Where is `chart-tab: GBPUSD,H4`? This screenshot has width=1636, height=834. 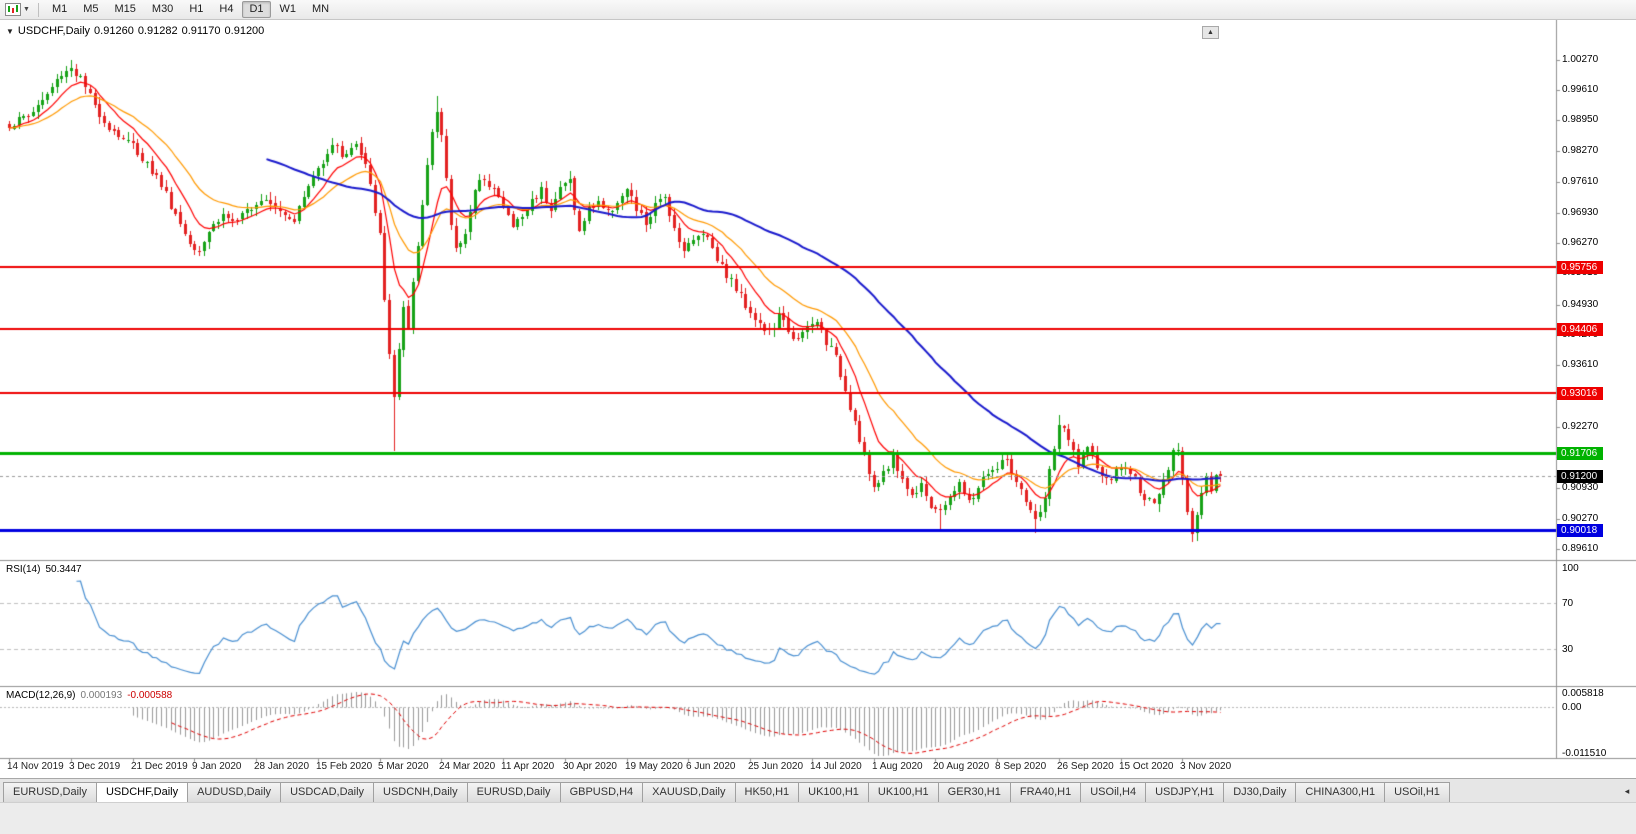
chart-tab: GBPUSD,H4 is located at coordinates (601, 792).